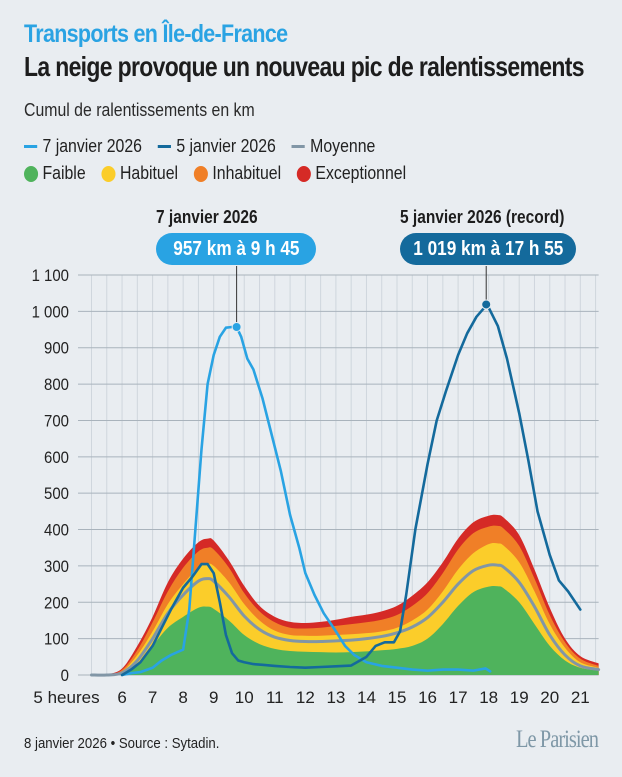 This screenshot has height=777, width=622. I want to click on annotation-pill-5-jan: 1 019 km à 17 h 55, so click(488, 249).